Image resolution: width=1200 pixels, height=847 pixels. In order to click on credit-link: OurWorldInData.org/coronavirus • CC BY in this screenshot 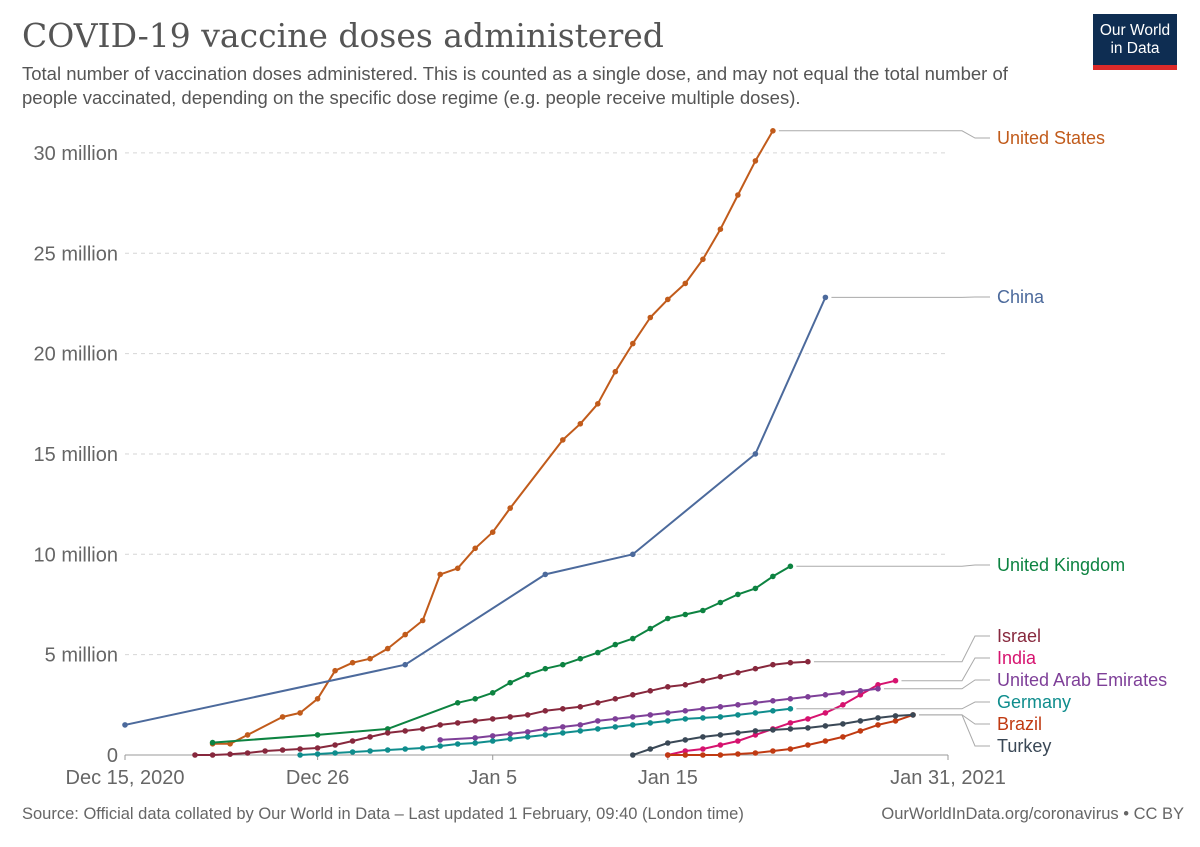, I will do `click(1032, 814)`.